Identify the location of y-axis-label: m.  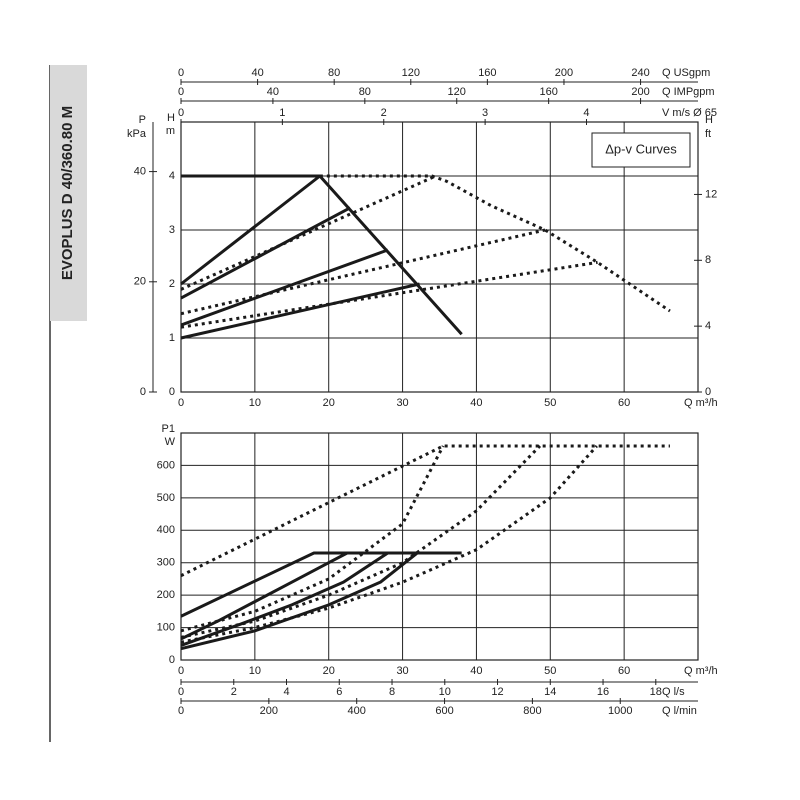
(170, 131).